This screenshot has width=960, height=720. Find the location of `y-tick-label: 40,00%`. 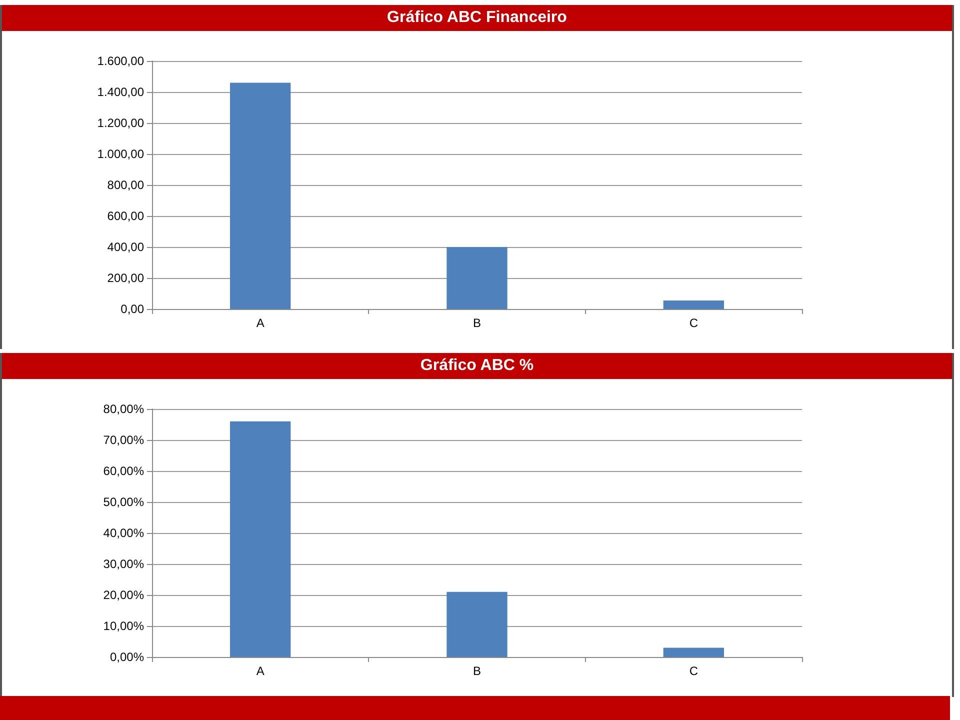

y-tick-label: 40,00% is located at coordinates (123, 533).